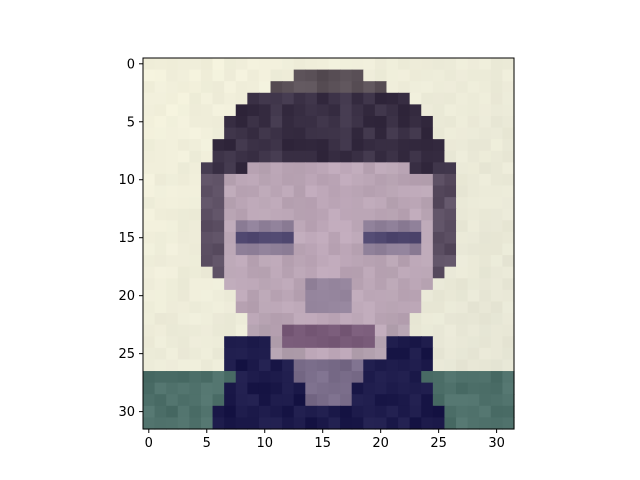 This screenshot has height=480, width=640. What do you see at coordinates (126, 238) in the screenshot?
I see `y-tick-label: 15` at bounding box center [126, 238].